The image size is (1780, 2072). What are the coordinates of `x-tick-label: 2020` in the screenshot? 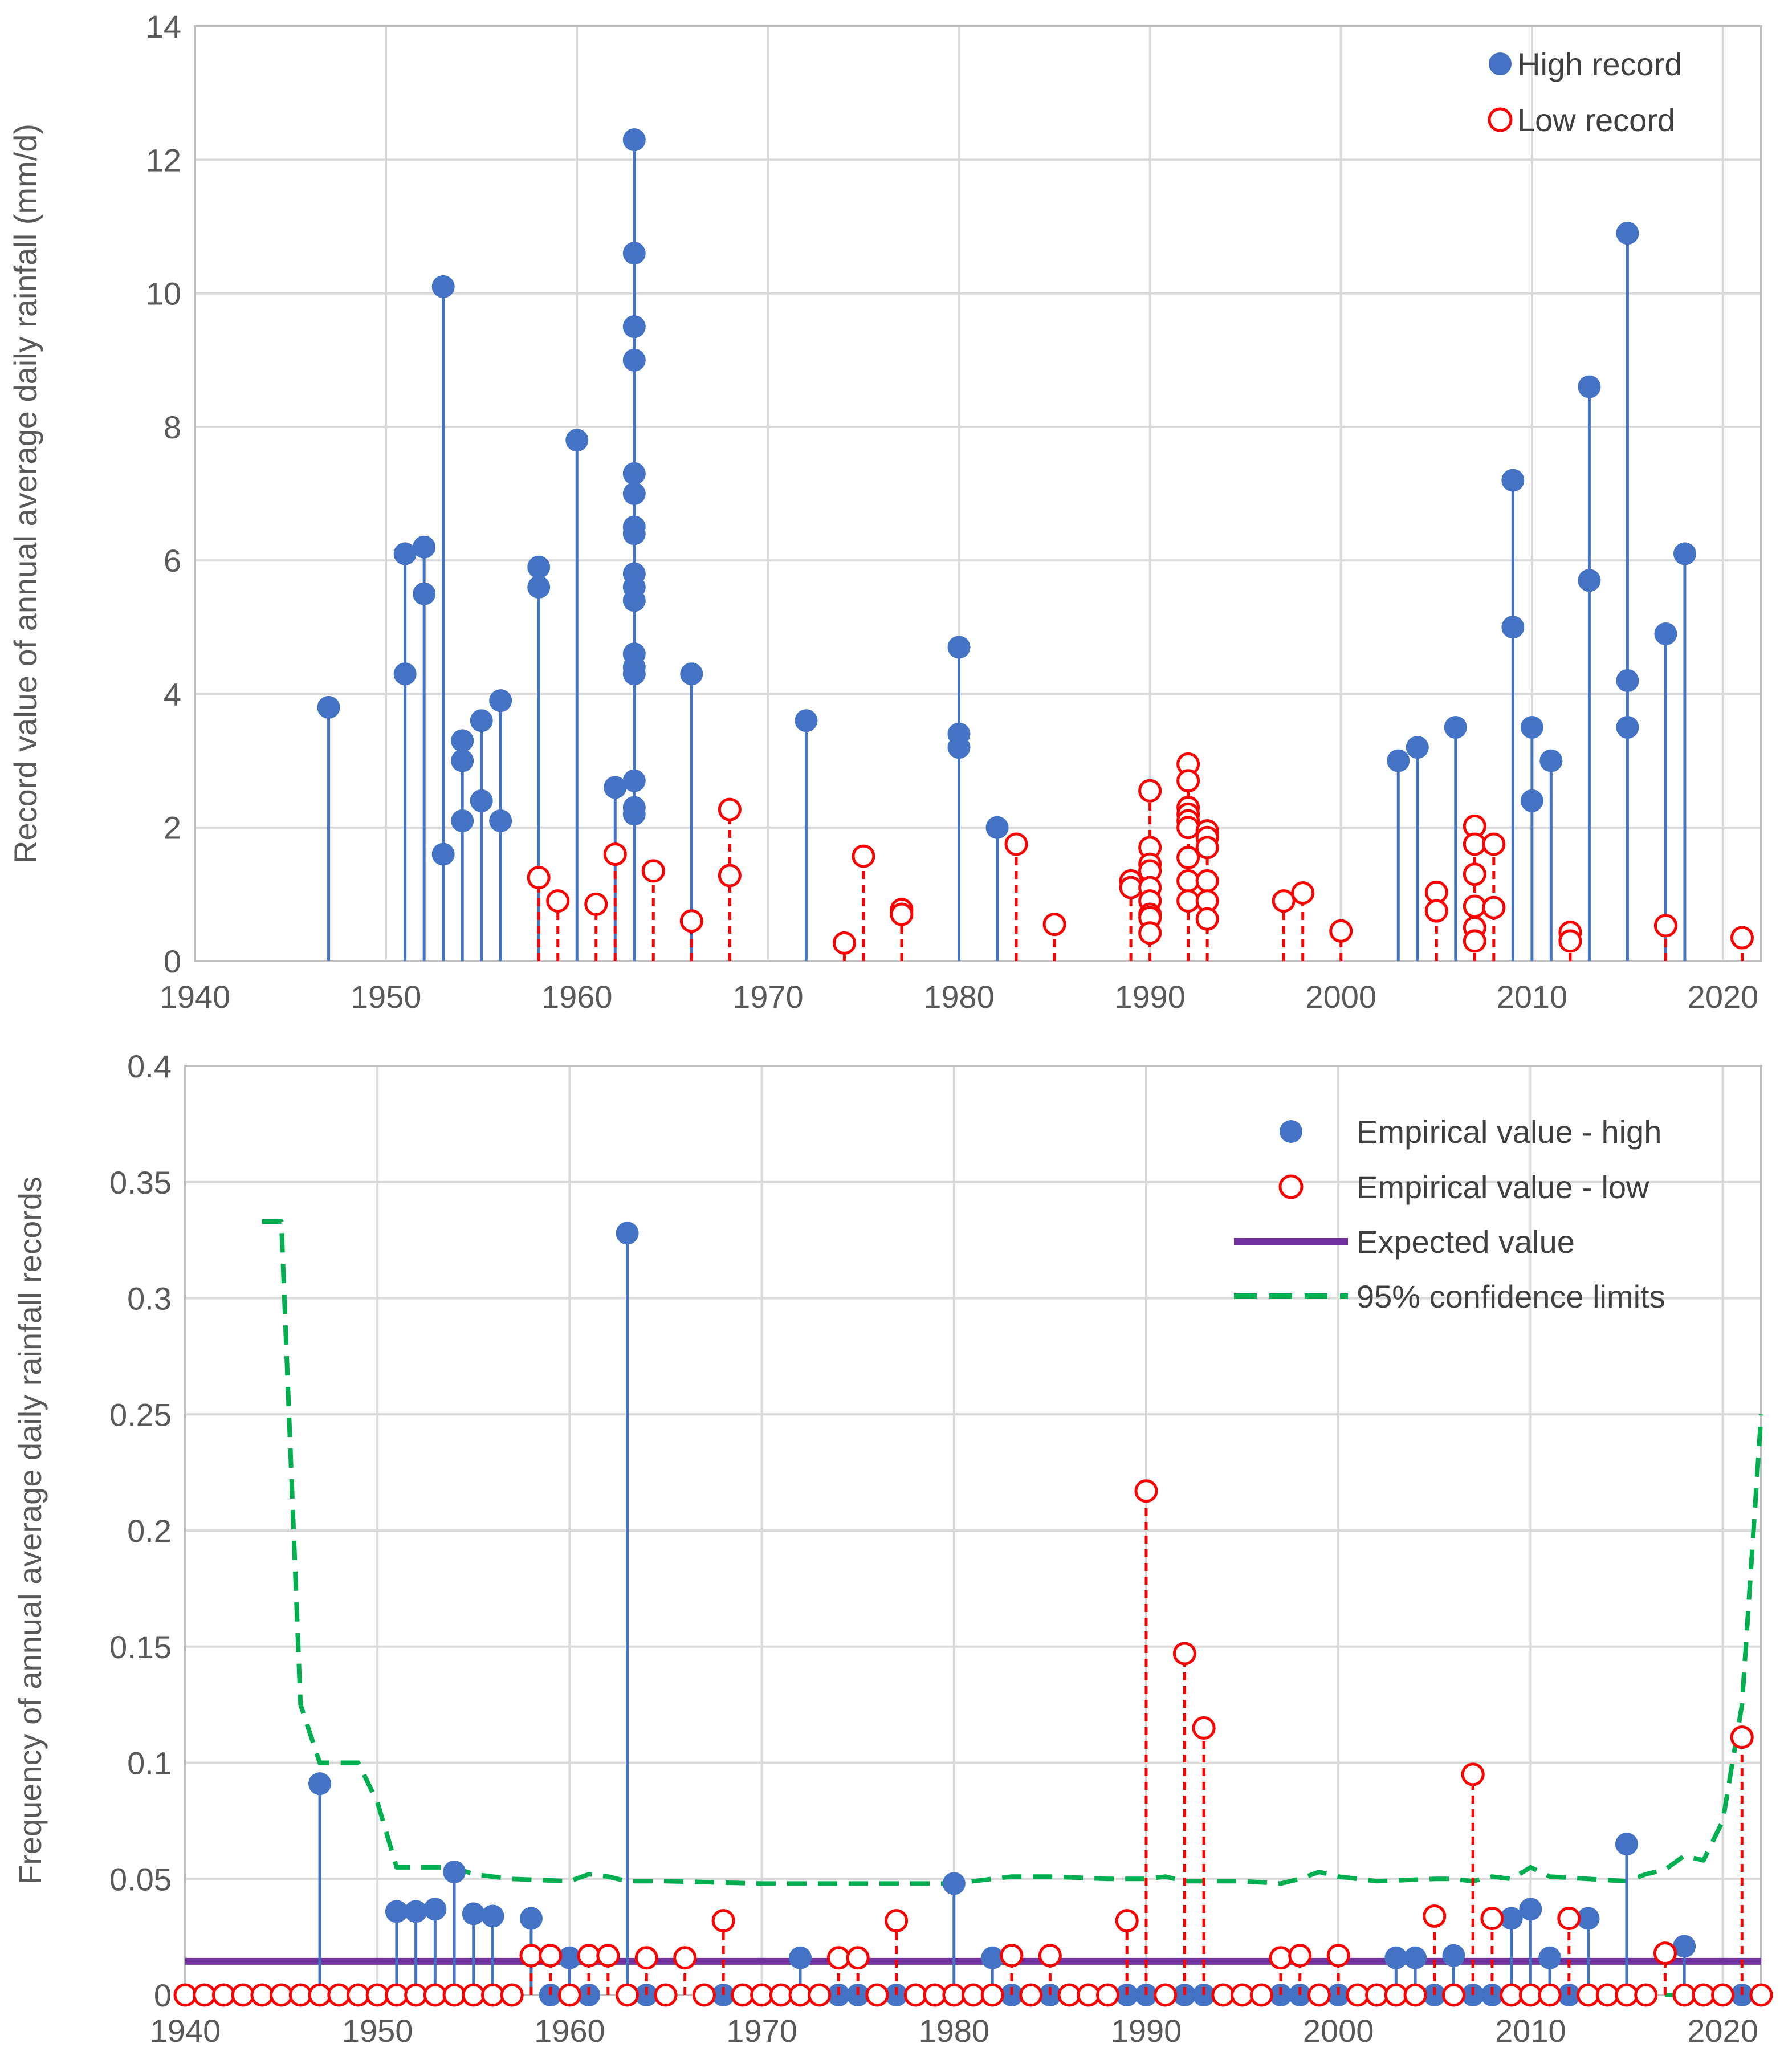 It's located at (1723, 997).